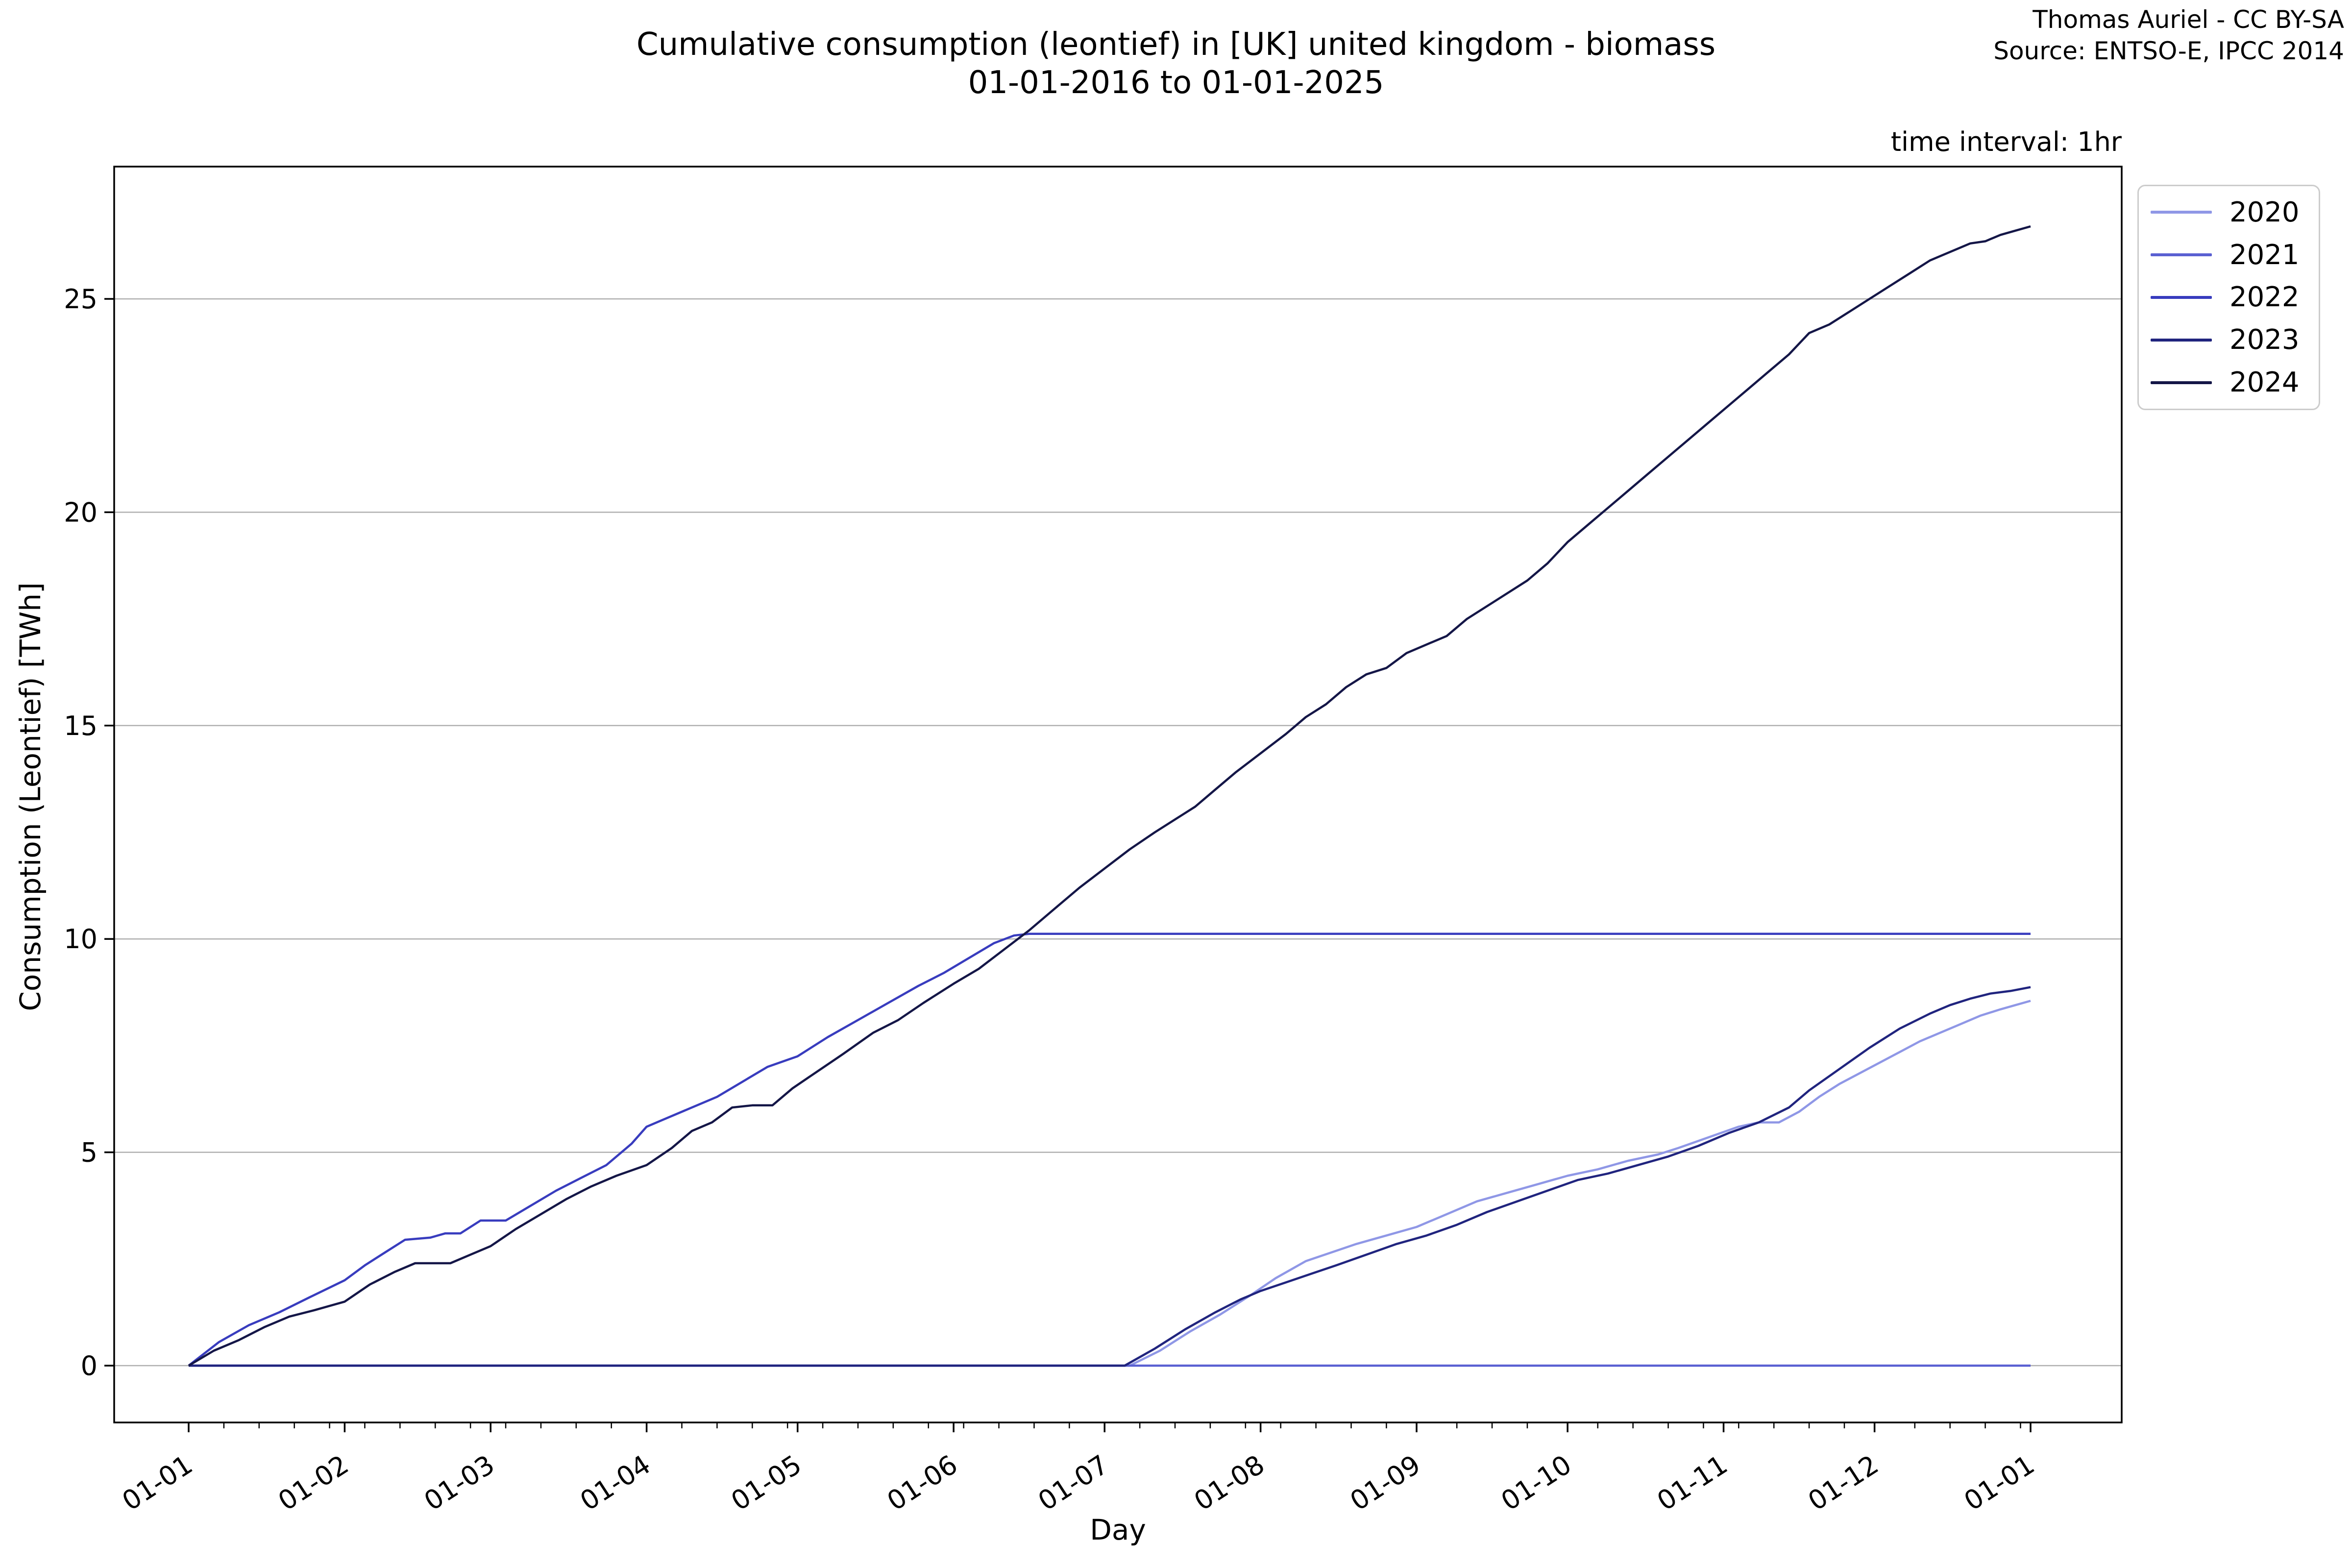 This screenshot has width=2352, height=1568. What do you see at coordinates (2265, 297) in the screenshot?
I see `legend-label: 2022` at bounding box center [2265, 297].